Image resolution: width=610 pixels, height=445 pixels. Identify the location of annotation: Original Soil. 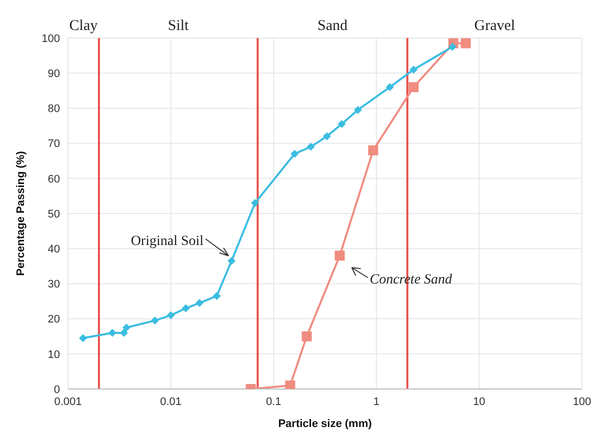
(167, 241).